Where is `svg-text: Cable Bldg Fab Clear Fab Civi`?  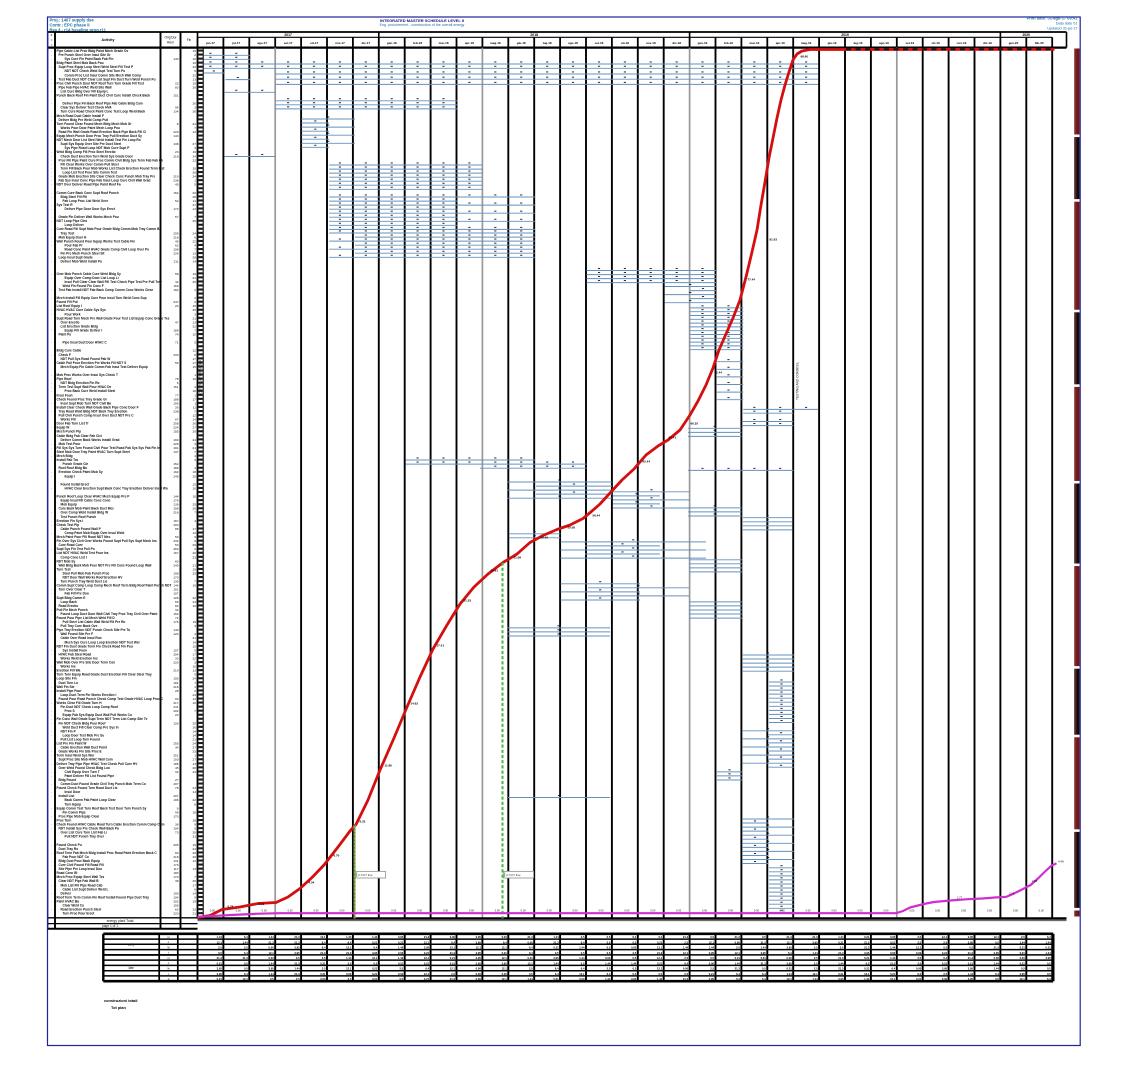 svg-text: Cable Bldg Fab Clear Fab Civi is located at coordinates (79, 436).